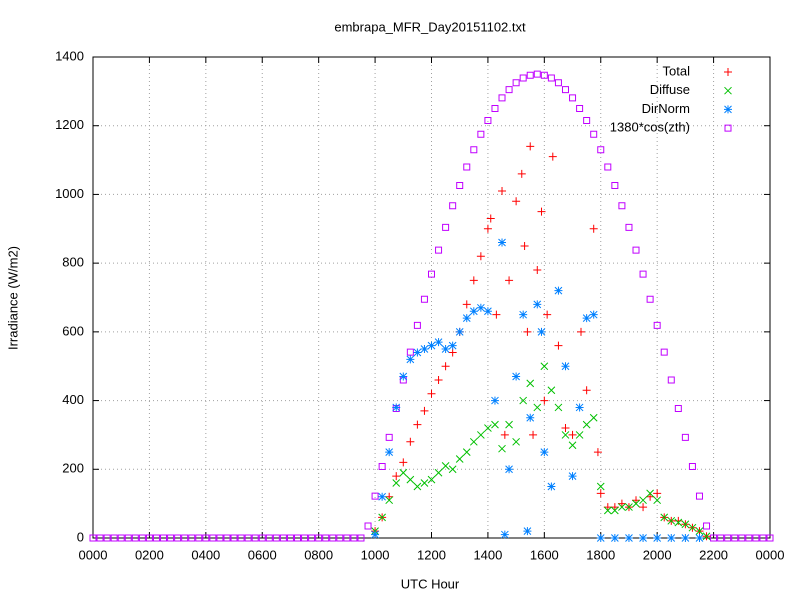 Image resolution: width=800 pixels, height=600 pixels. What do you see at coordinates (73, 330) in the screenshot?
I see `y-tick-label: 600` at bounding box center [73, 330].